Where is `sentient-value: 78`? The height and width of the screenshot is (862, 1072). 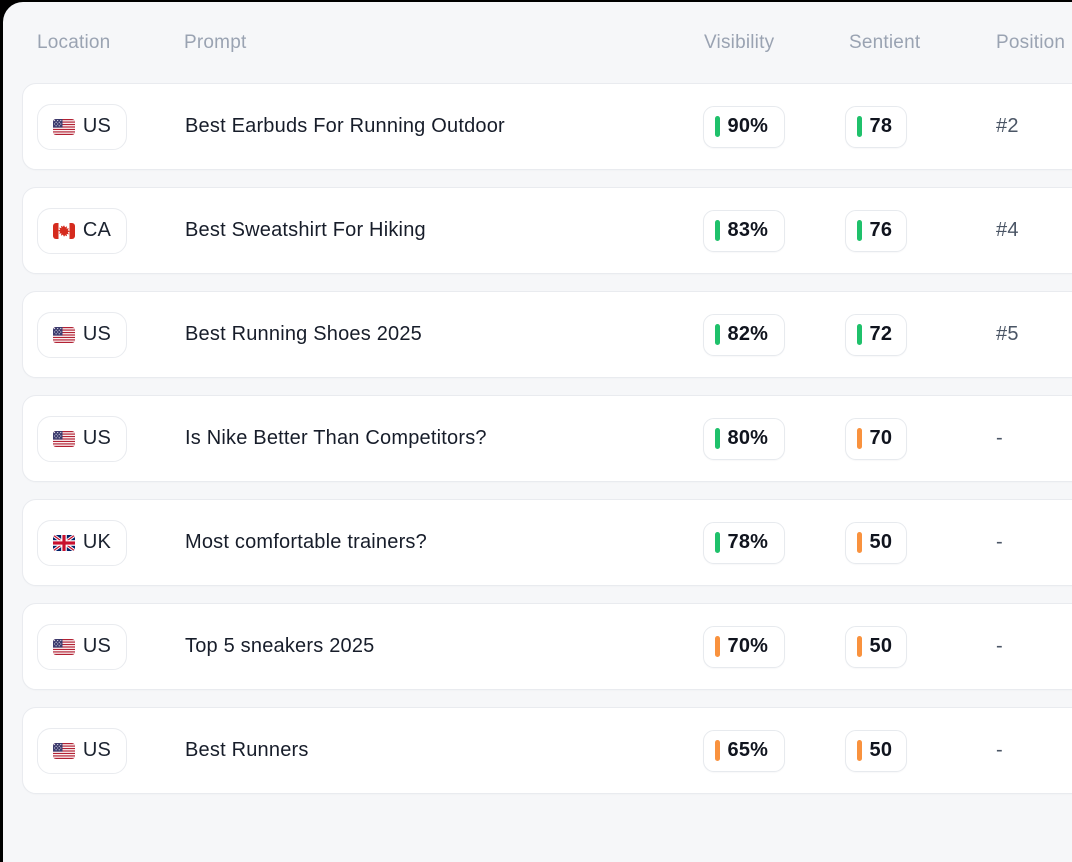 sentient-value: 78 is located at coordinates (881, 126).